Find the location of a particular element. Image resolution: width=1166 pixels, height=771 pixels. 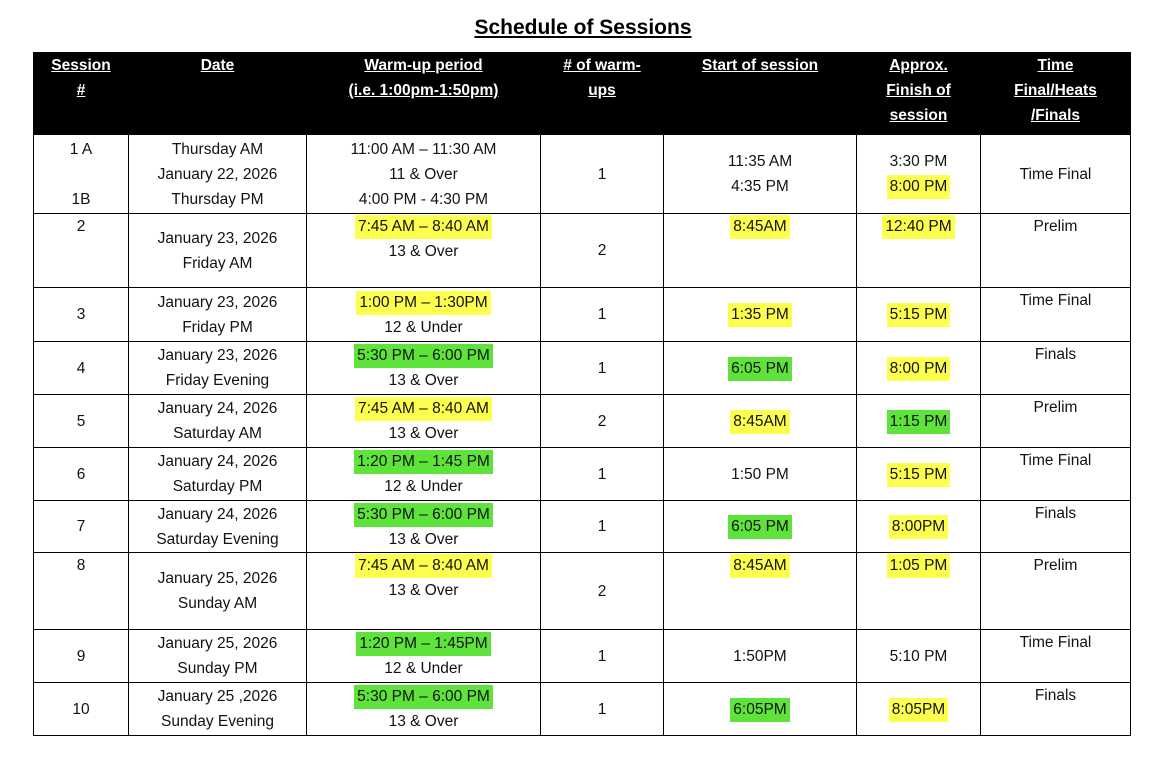

cell-finish: 8:00 PM is located at coordinates (918, 368).